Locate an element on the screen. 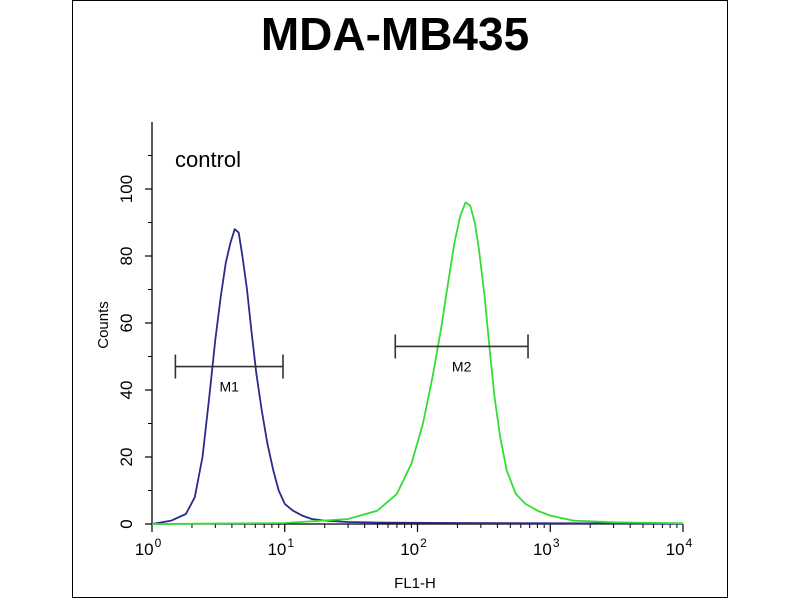 Image resolution: width=800 pixels, height=600 pixels. marker-label: M1 is located at coordinates (229, 387).